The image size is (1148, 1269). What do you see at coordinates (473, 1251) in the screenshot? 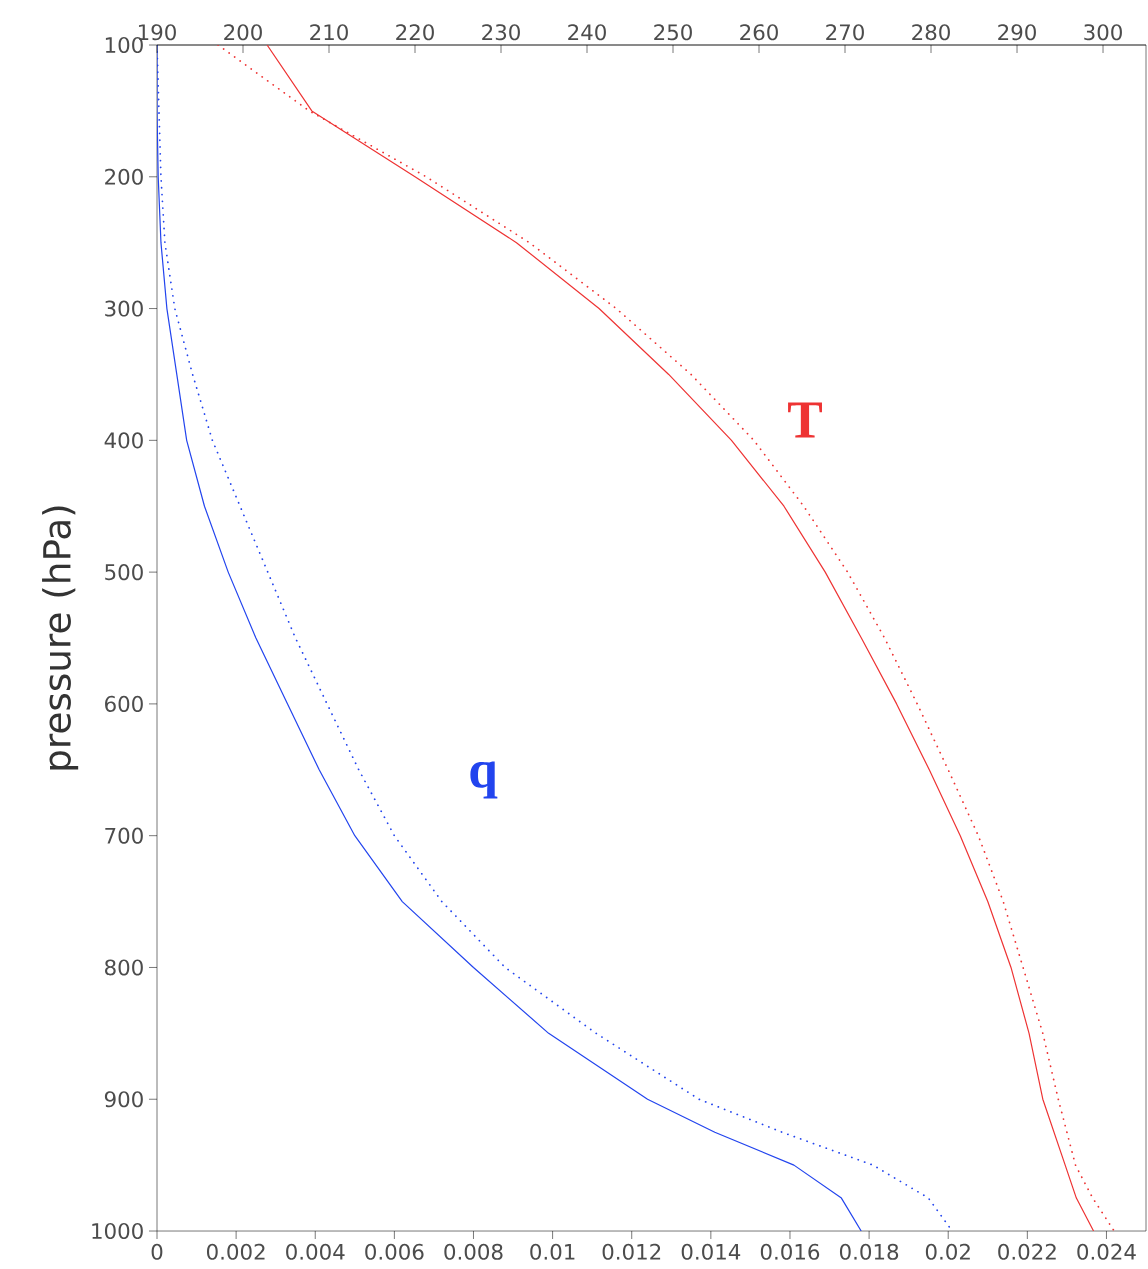
I see `x-tick-label: 0.008` at bounding box center [473, 1251].